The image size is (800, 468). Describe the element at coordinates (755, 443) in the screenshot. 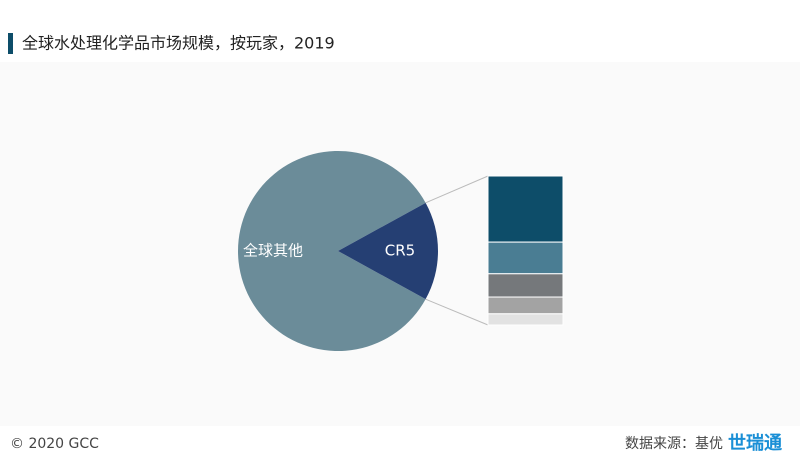

I see `logo: 世瑞通` at that location.